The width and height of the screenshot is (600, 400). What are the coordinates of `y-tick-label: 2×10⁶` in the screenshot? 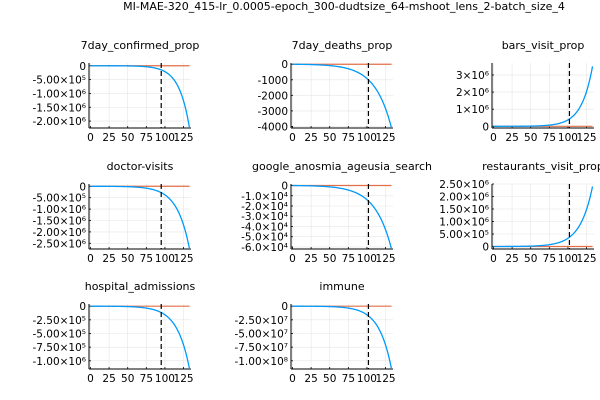 It's located at (472, 93).